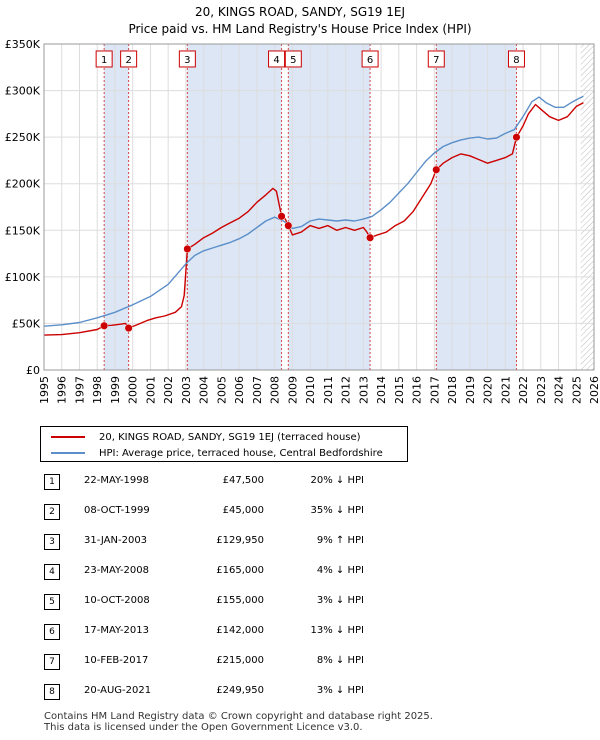  I want to click on x-tick-label: 2009, so click(292, 390).